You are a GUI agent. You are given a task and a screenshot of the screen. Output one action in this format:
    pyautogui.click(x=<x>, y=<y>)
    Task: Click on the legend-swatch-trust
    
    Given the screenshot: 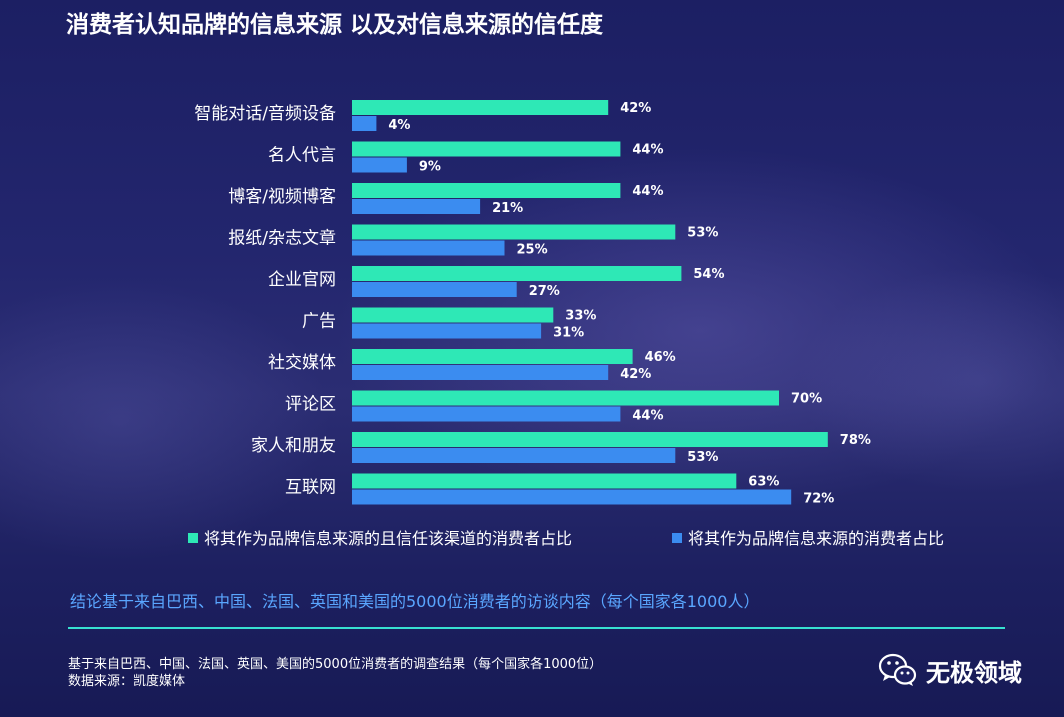 What is the action you would take?
    pyautogui.click(x=193, y=538)
    